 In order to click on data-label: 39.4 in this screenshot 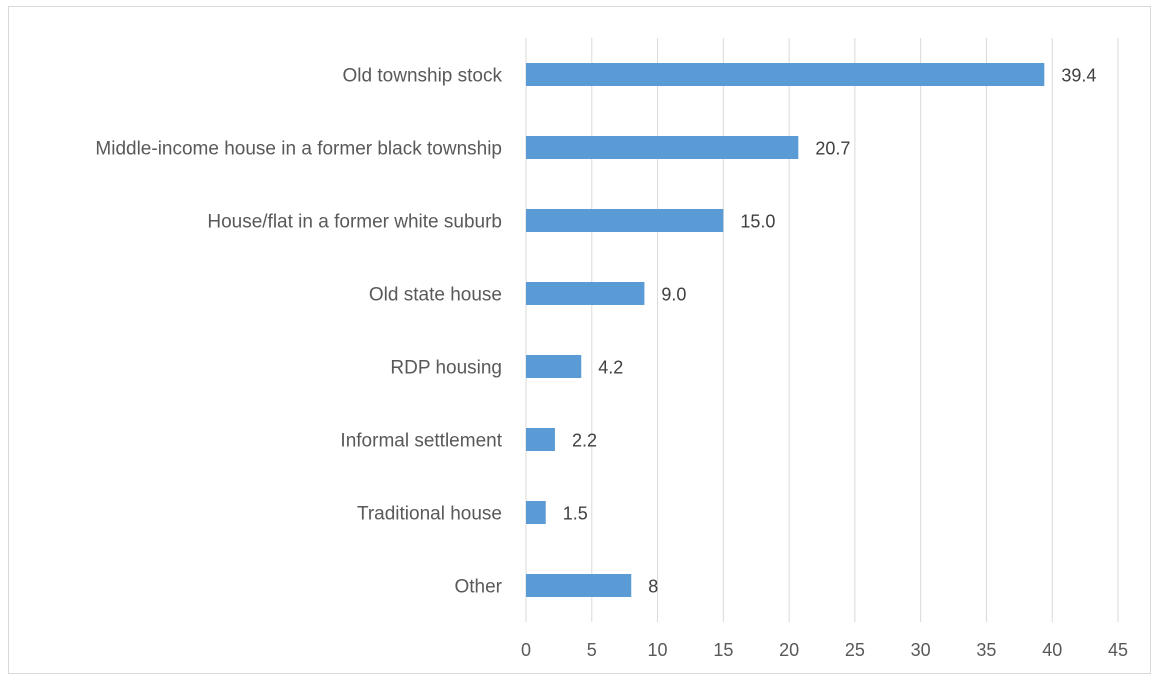, I will do `click(1078, 76)`.